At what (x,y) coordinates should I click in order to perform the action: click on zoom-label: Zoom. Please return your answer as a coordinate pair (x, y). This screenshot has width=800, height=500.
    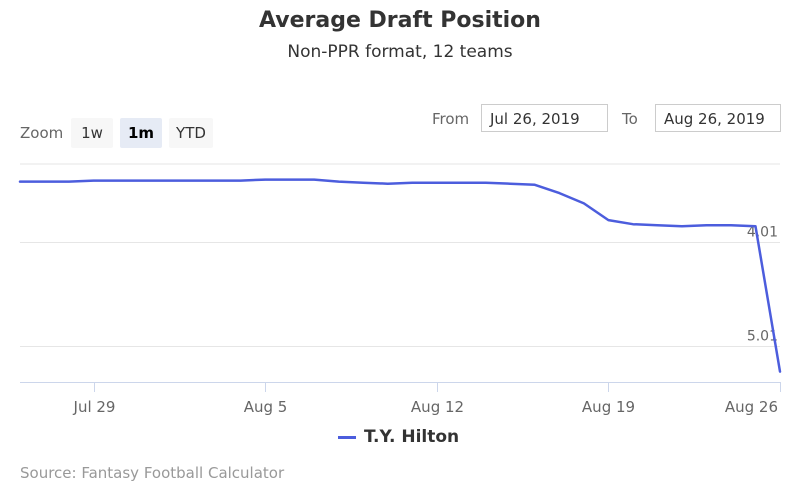
    Looking at the image, I should click on (42, 133).